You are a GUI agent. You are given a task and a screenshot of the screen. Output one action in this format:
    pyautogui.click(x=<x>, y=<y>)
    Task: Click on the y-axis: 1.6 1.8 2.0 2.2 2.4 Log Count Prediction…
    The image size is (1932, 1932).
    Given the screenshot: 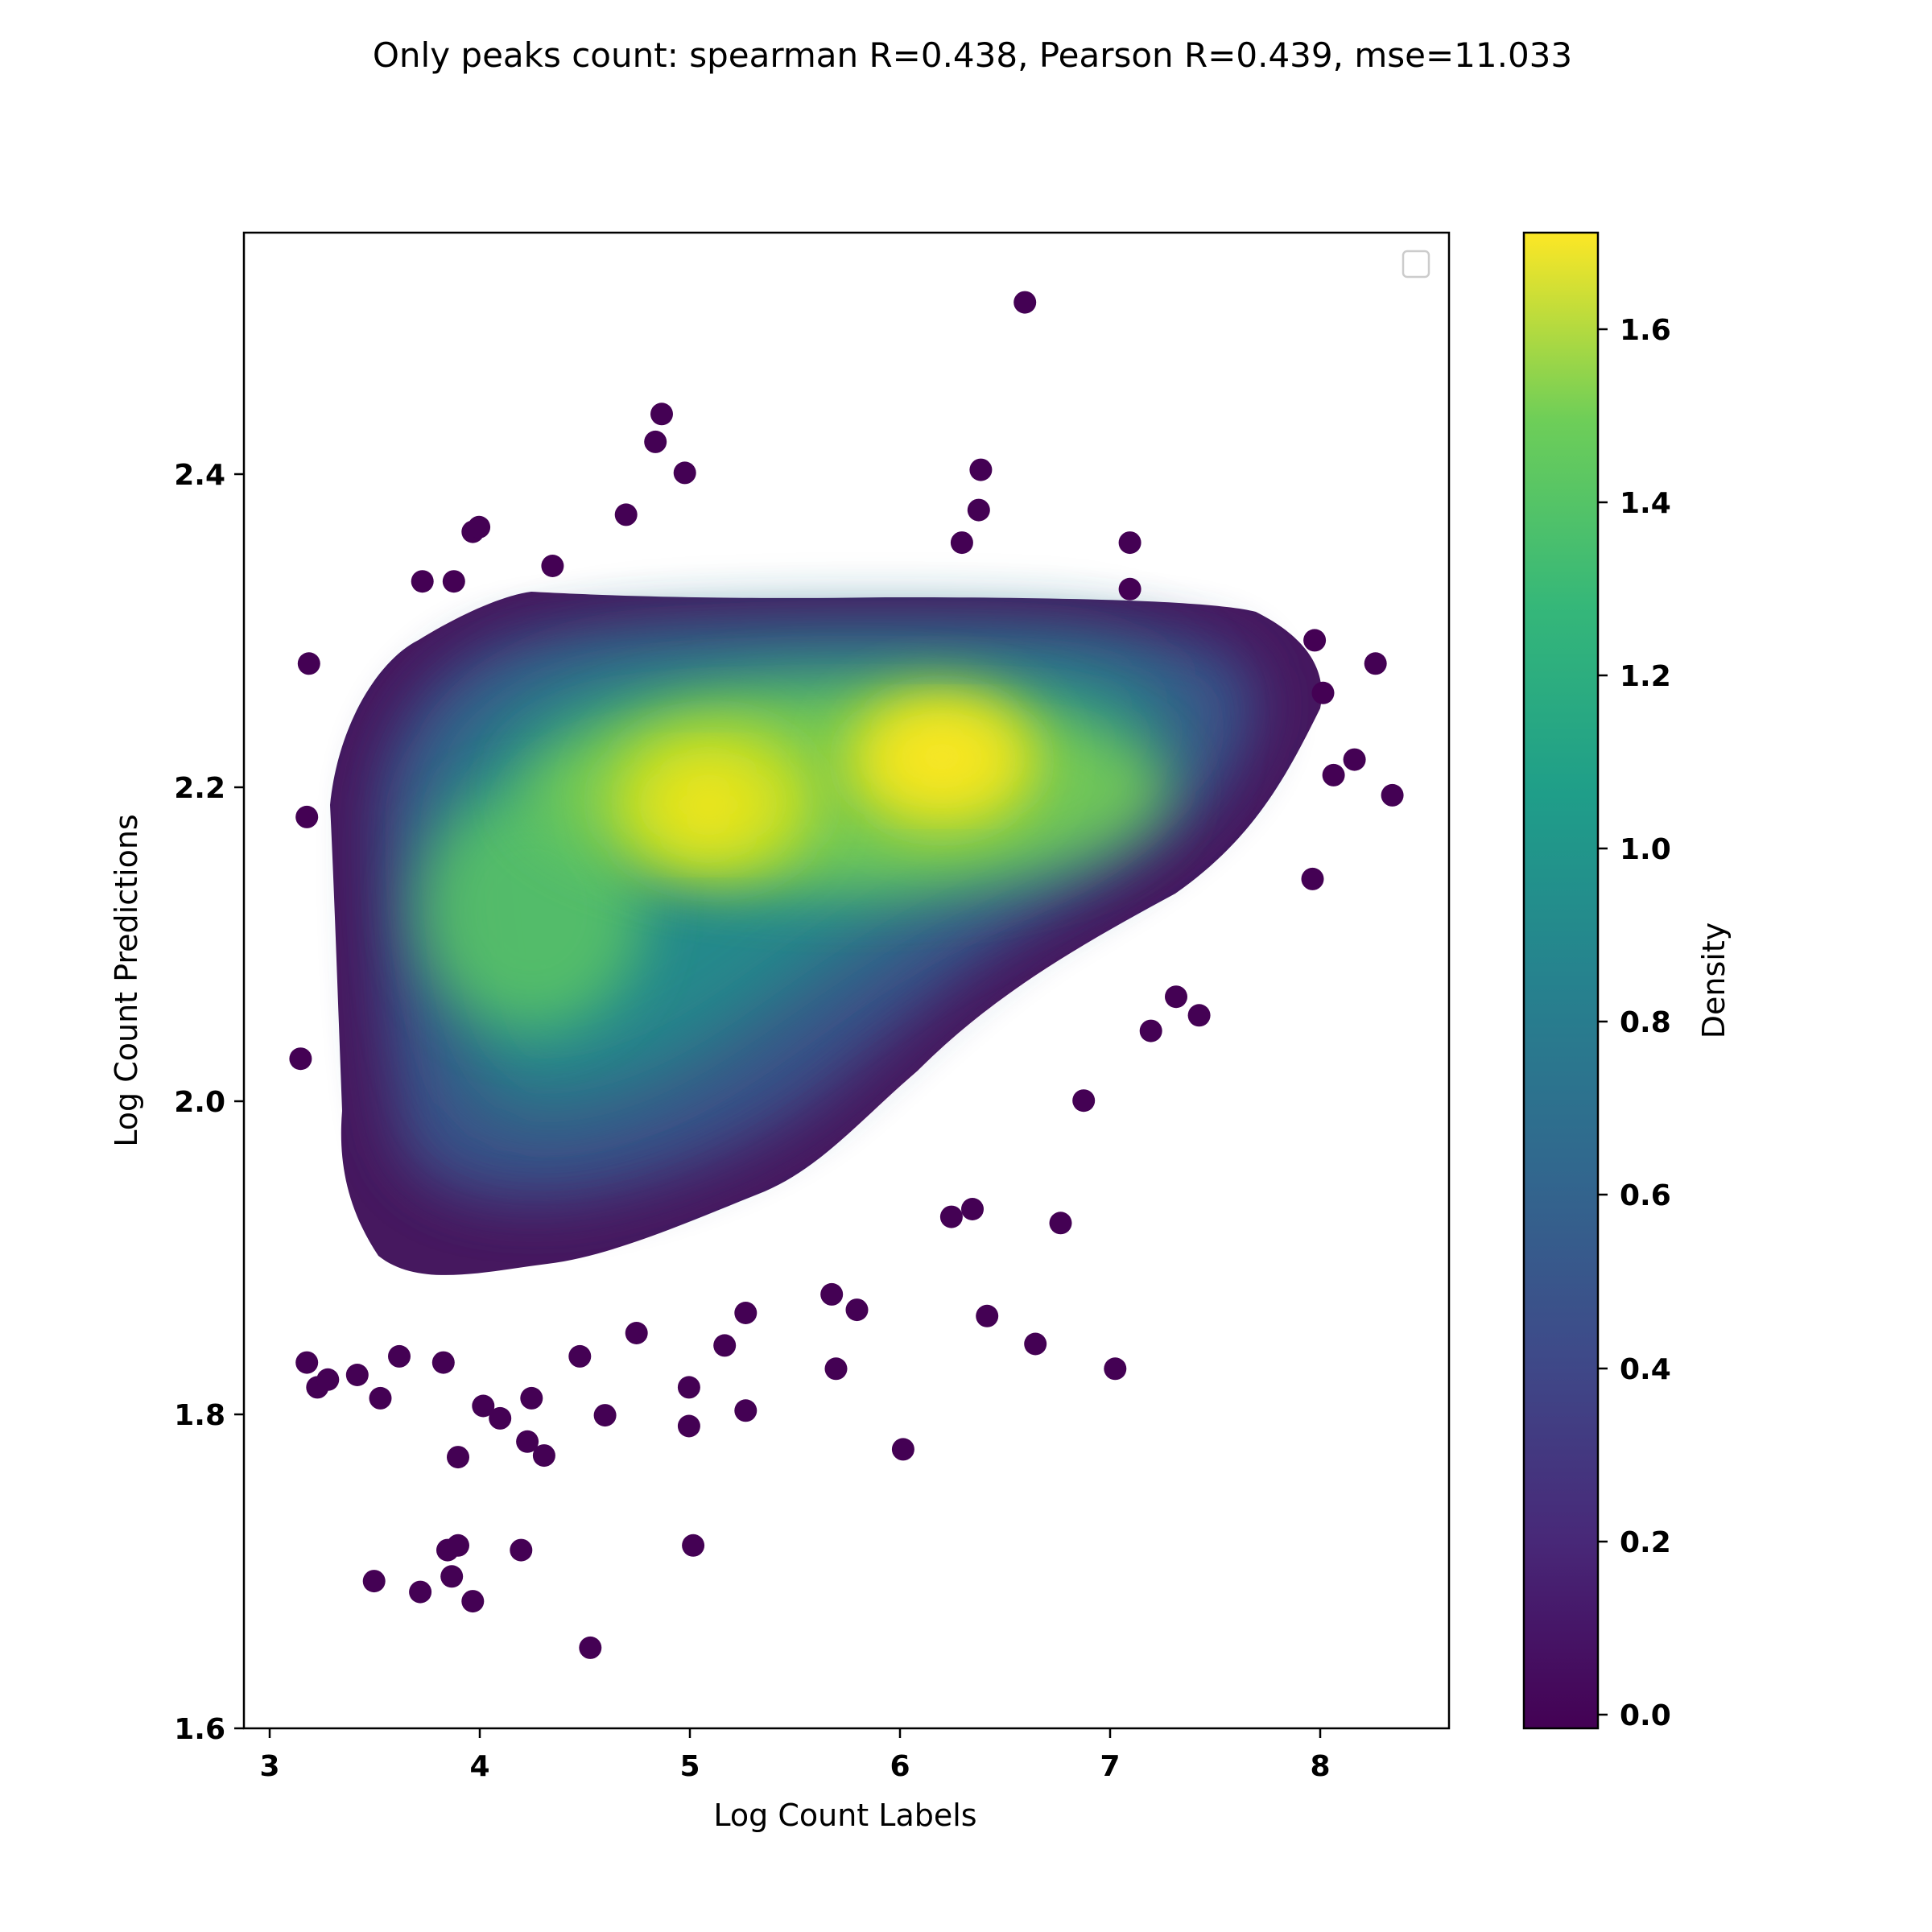 What is the action you would take?
    pyautogui.click(x=176, y=1102)
    